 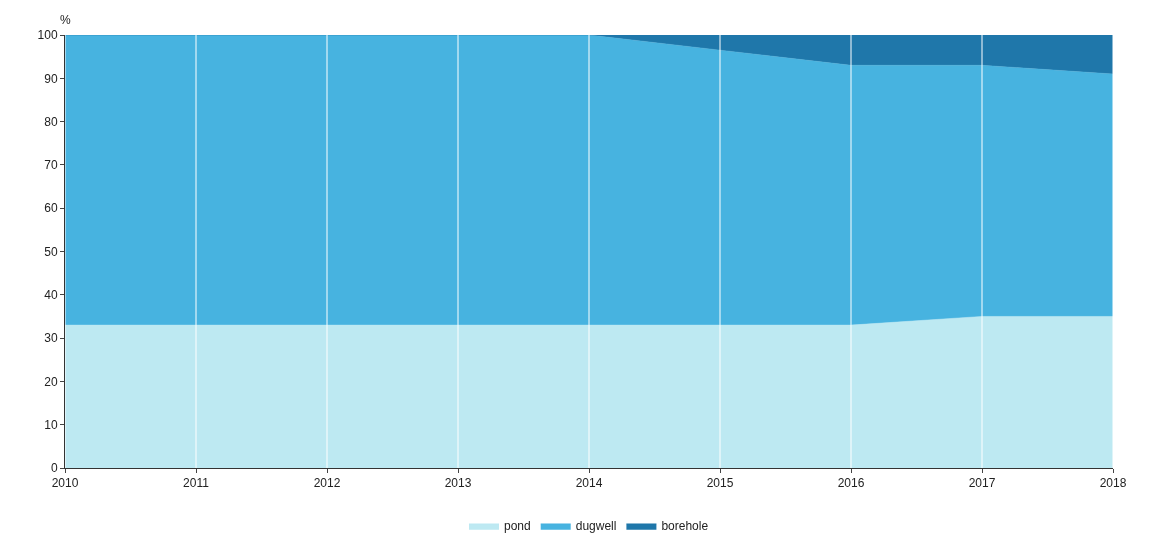 I want to click on y-tick-label: 0, so click(x=54, y=468).